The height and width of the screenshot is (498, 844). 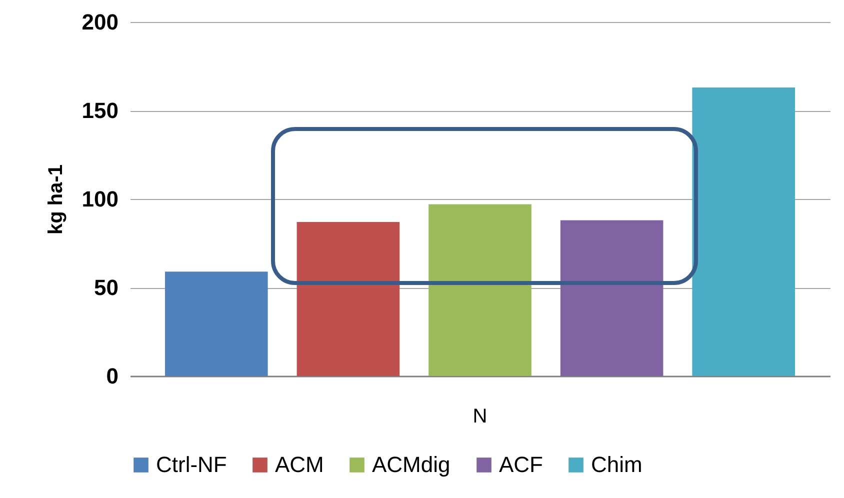 I want to click on legend-label: Chim, so click(x=616, y=464).